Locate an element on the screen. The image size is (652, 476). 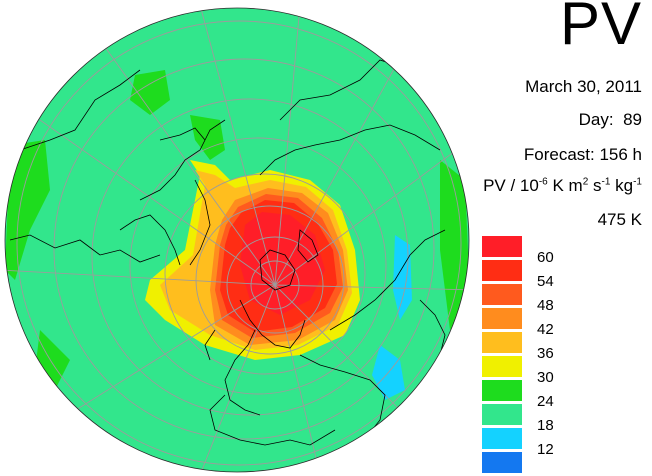
legend-label: 24 is located at coordinates (545, 401).